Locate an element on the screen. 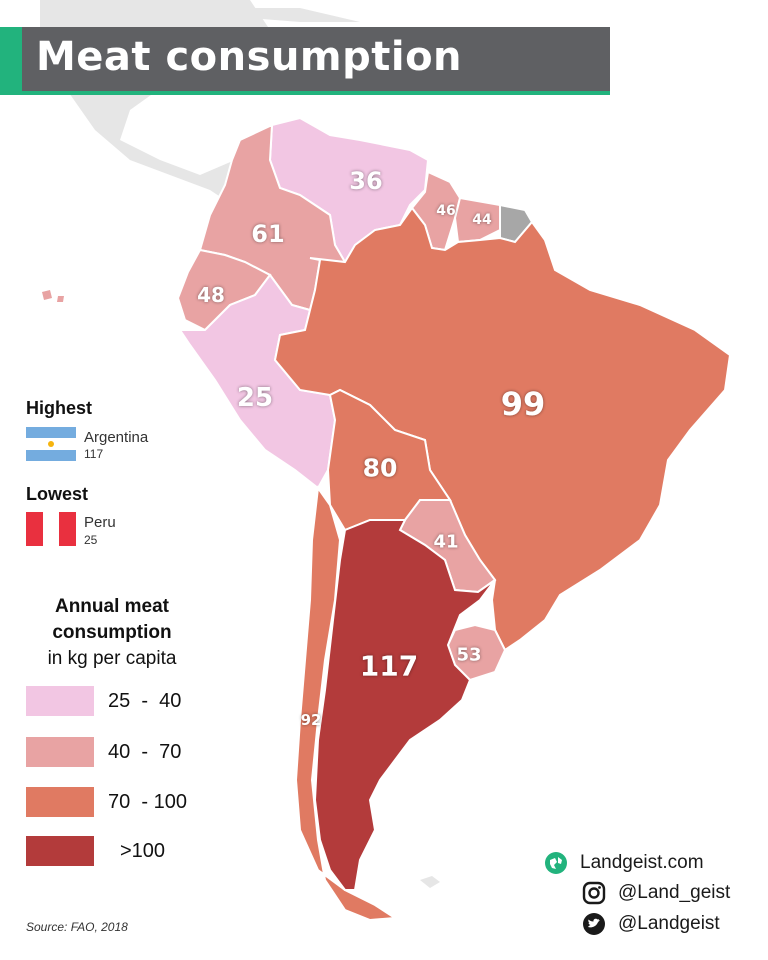 Image resolution: width=768 pixels, height=960 pixels. value-brazil: 99 is located at coordinates (523, 404).